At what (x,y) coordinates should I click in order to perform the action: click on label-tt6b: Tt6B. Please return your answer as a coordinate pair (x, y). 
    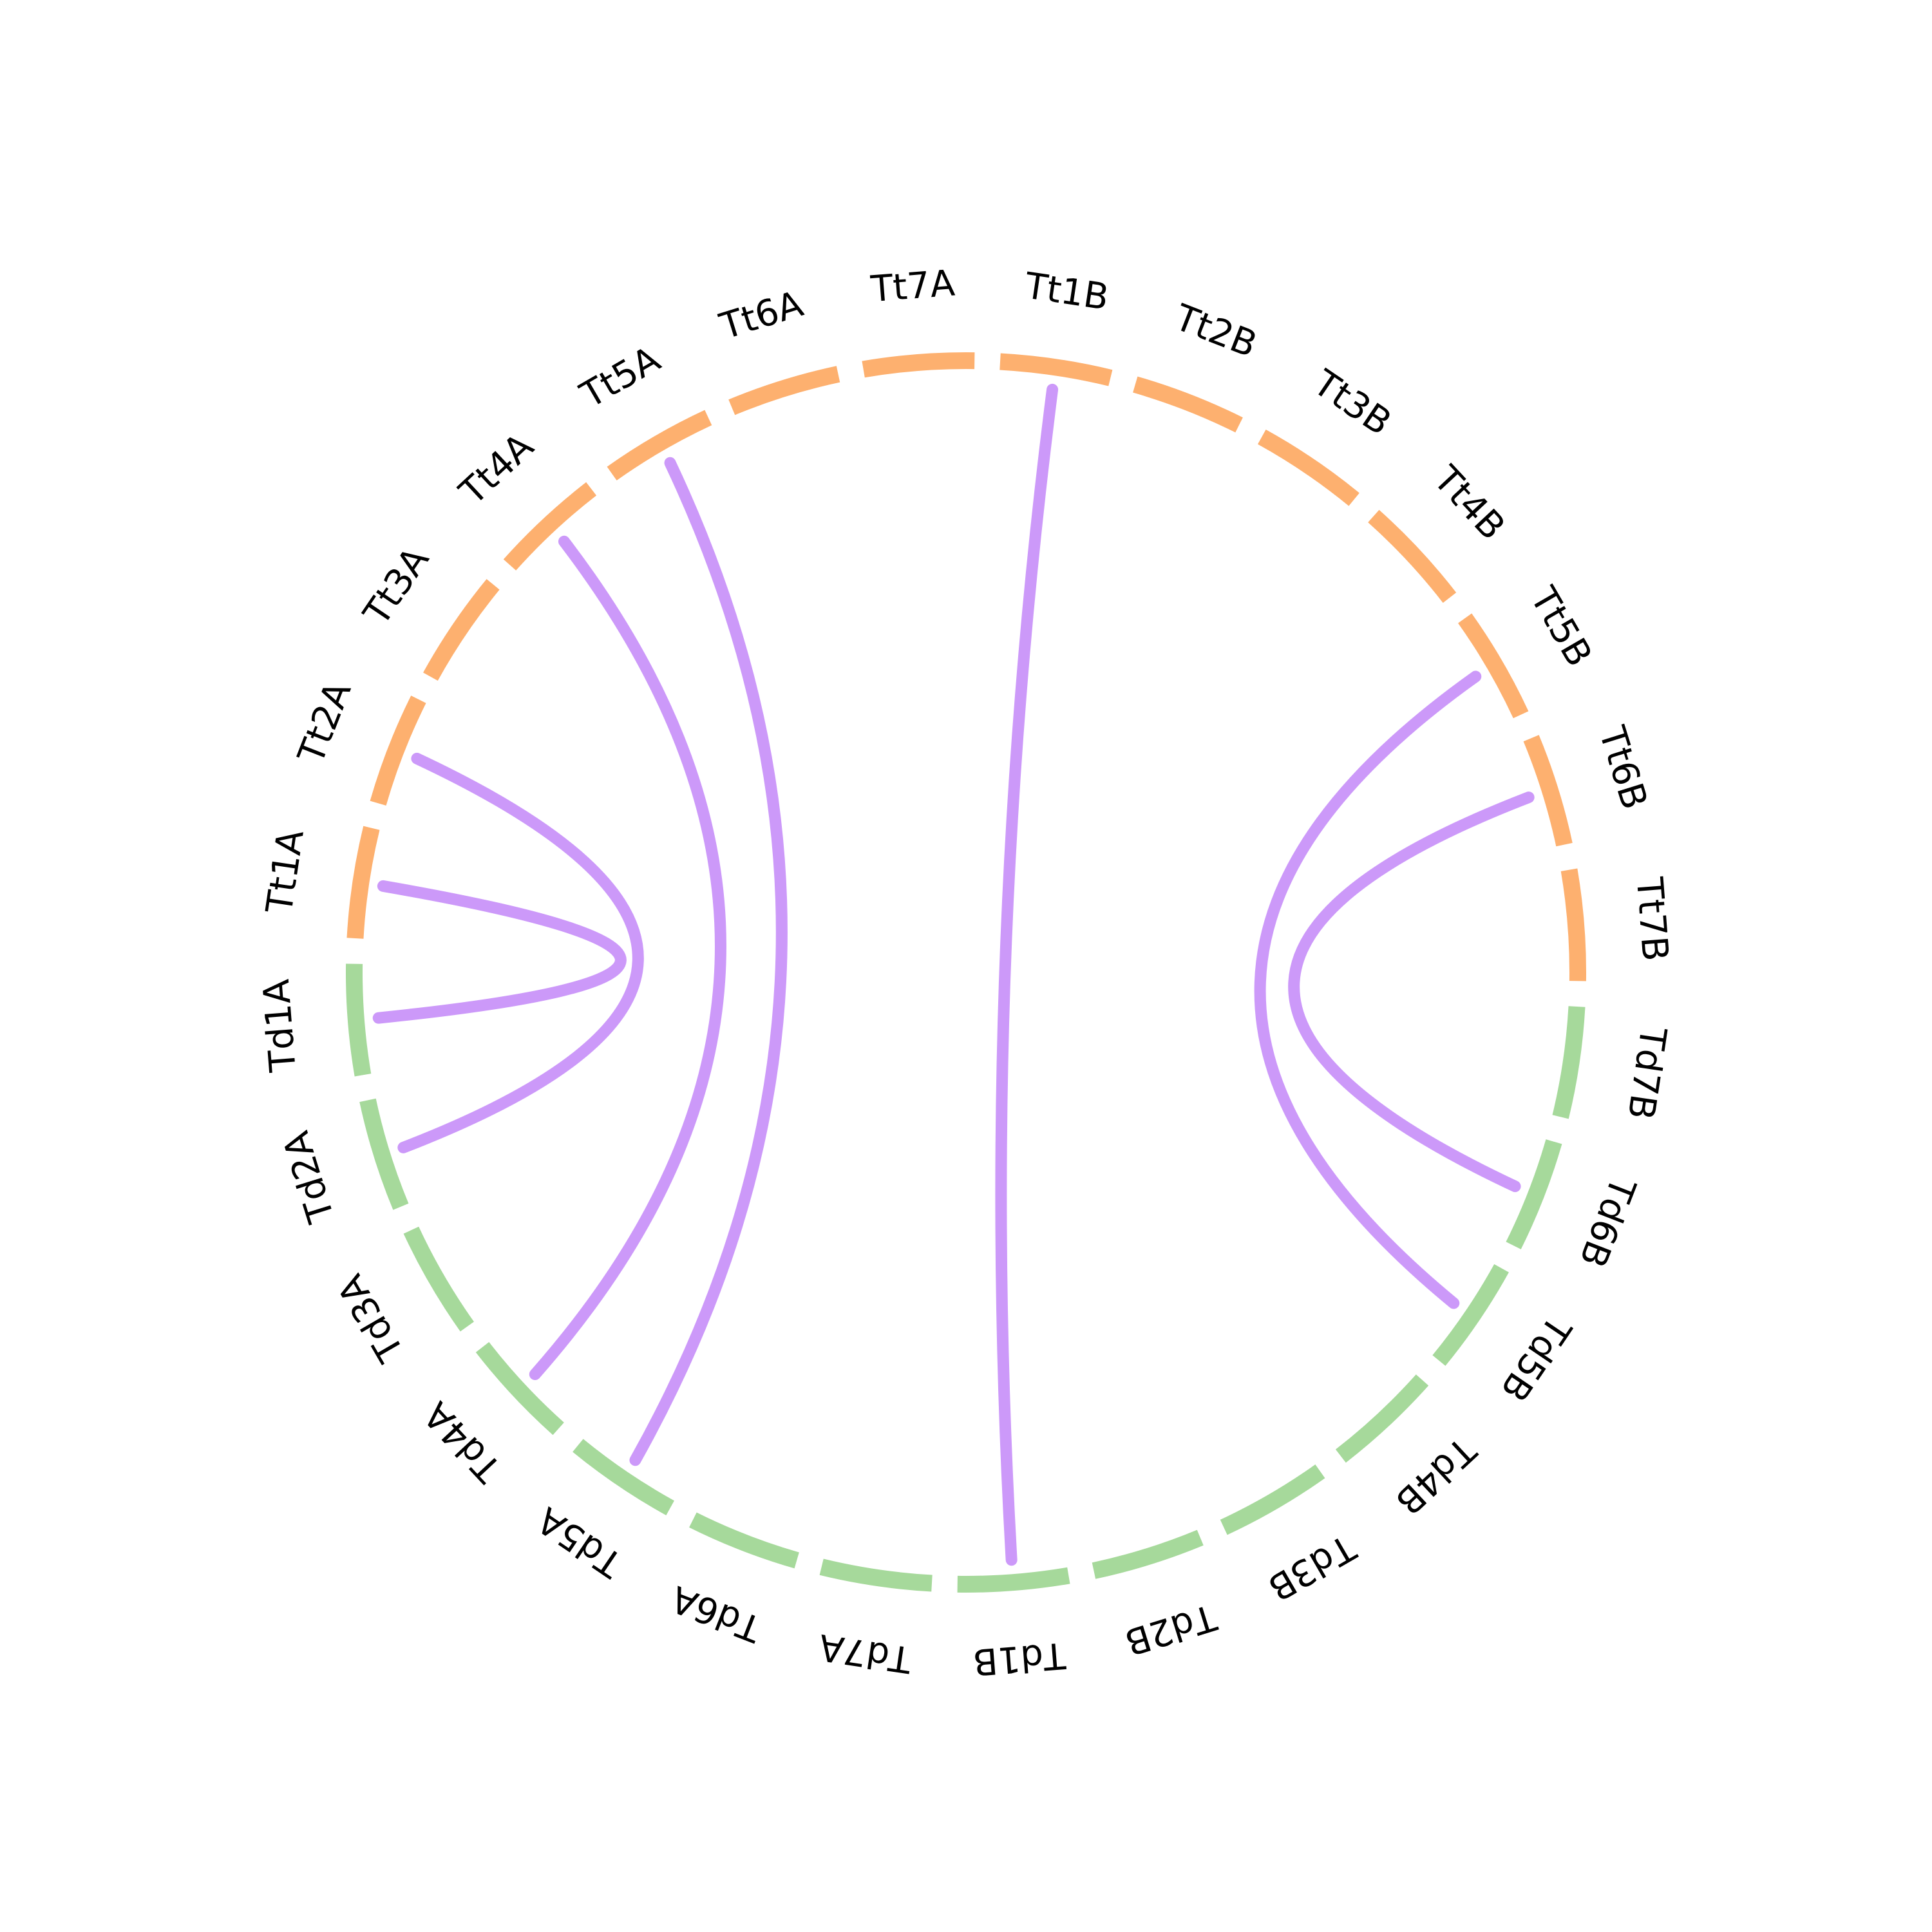
    Looking at the image, I should click on (1622, 768).